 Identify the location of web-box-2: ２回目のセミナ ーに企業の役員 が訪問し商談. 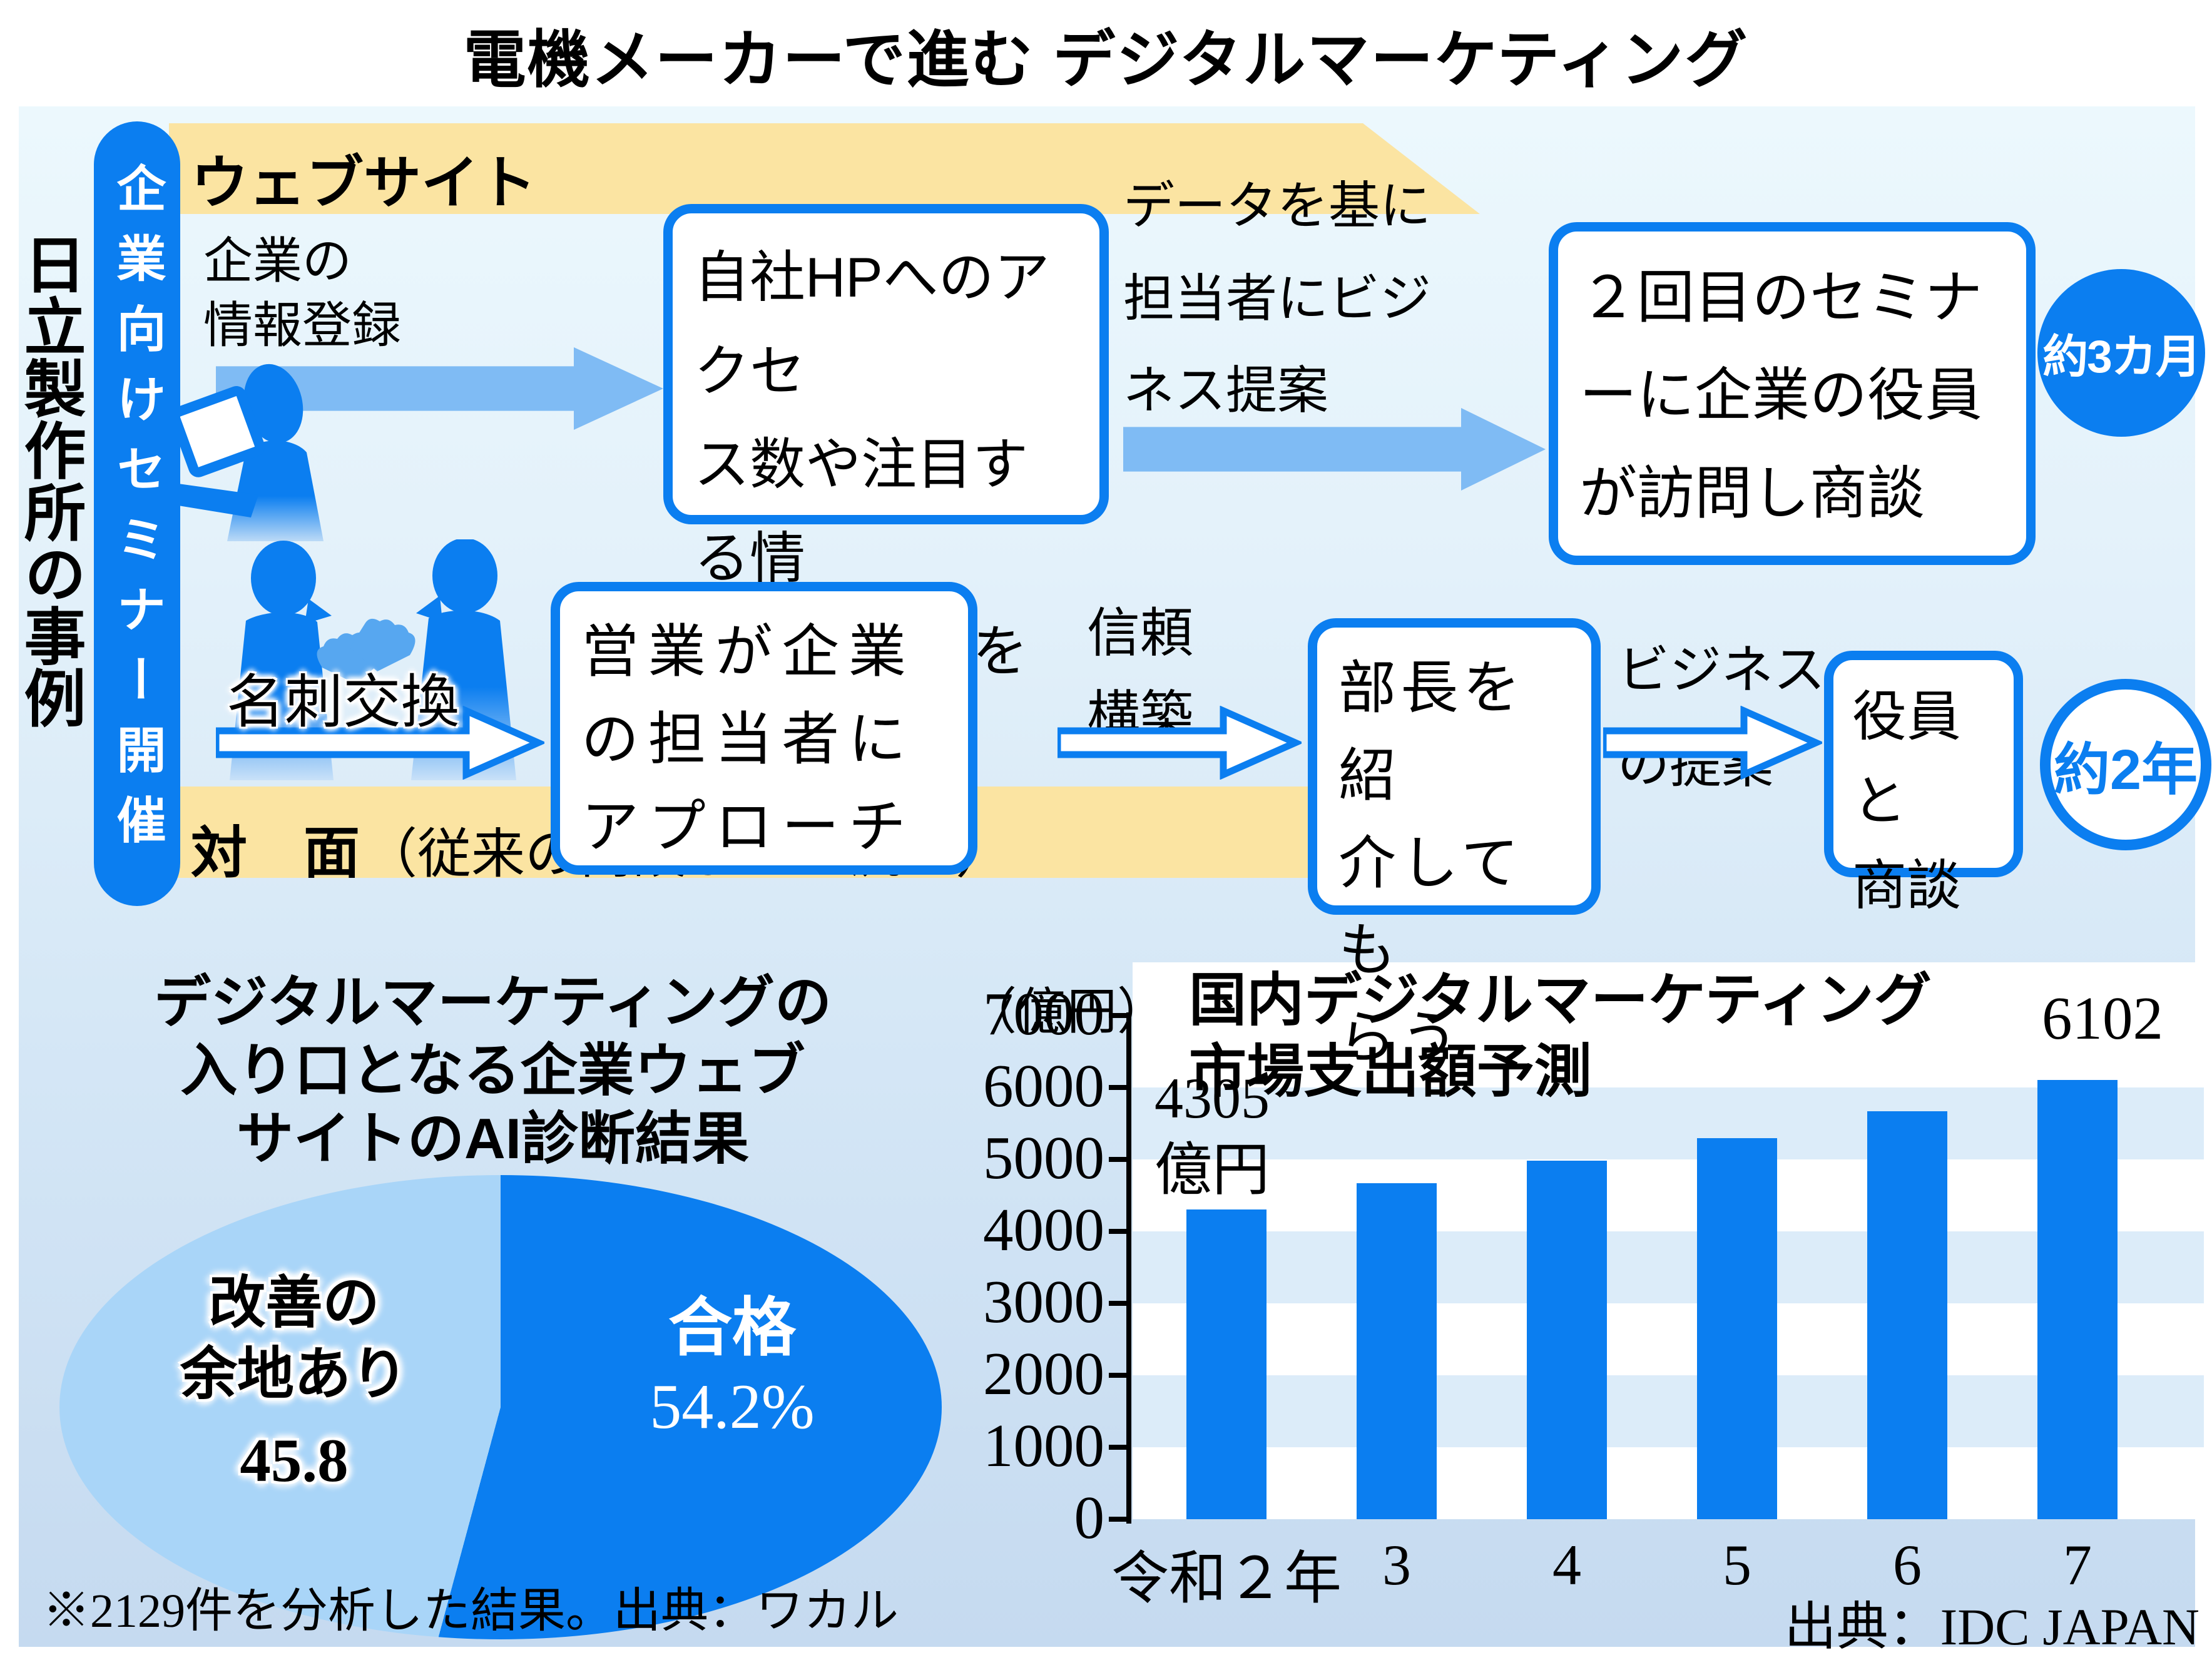
(1792, 393).